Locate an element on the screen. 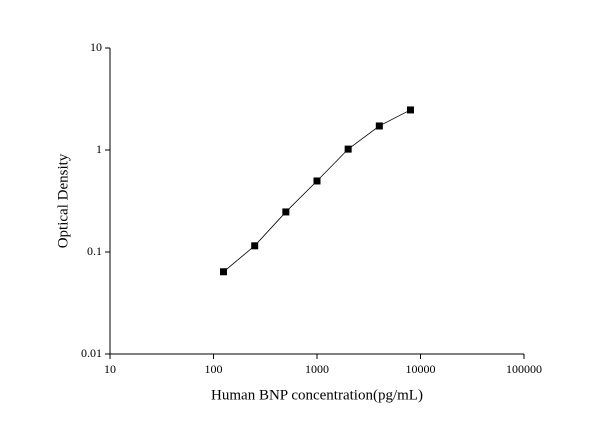 The image size is (608, 425). x-tick-label: 100 is located at coordinates (214, 369).